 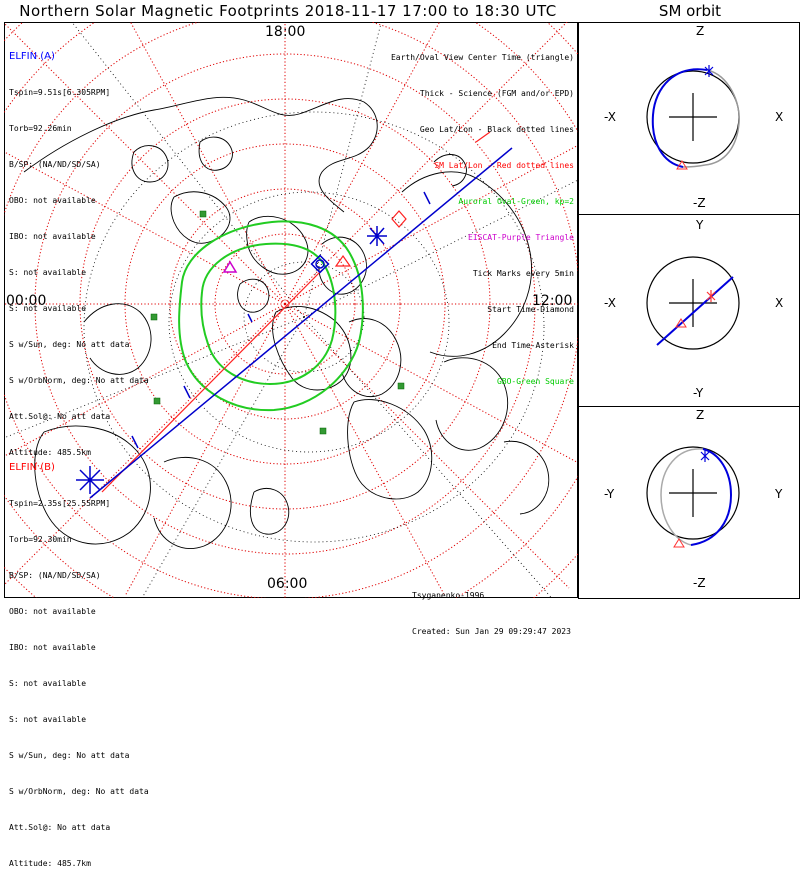 What do you see at coordinates (79, 791) in the screenshot?
I see `elfin-b-line: S w/OrbNorm, deg: No att data` at bounding box center [79, 791].